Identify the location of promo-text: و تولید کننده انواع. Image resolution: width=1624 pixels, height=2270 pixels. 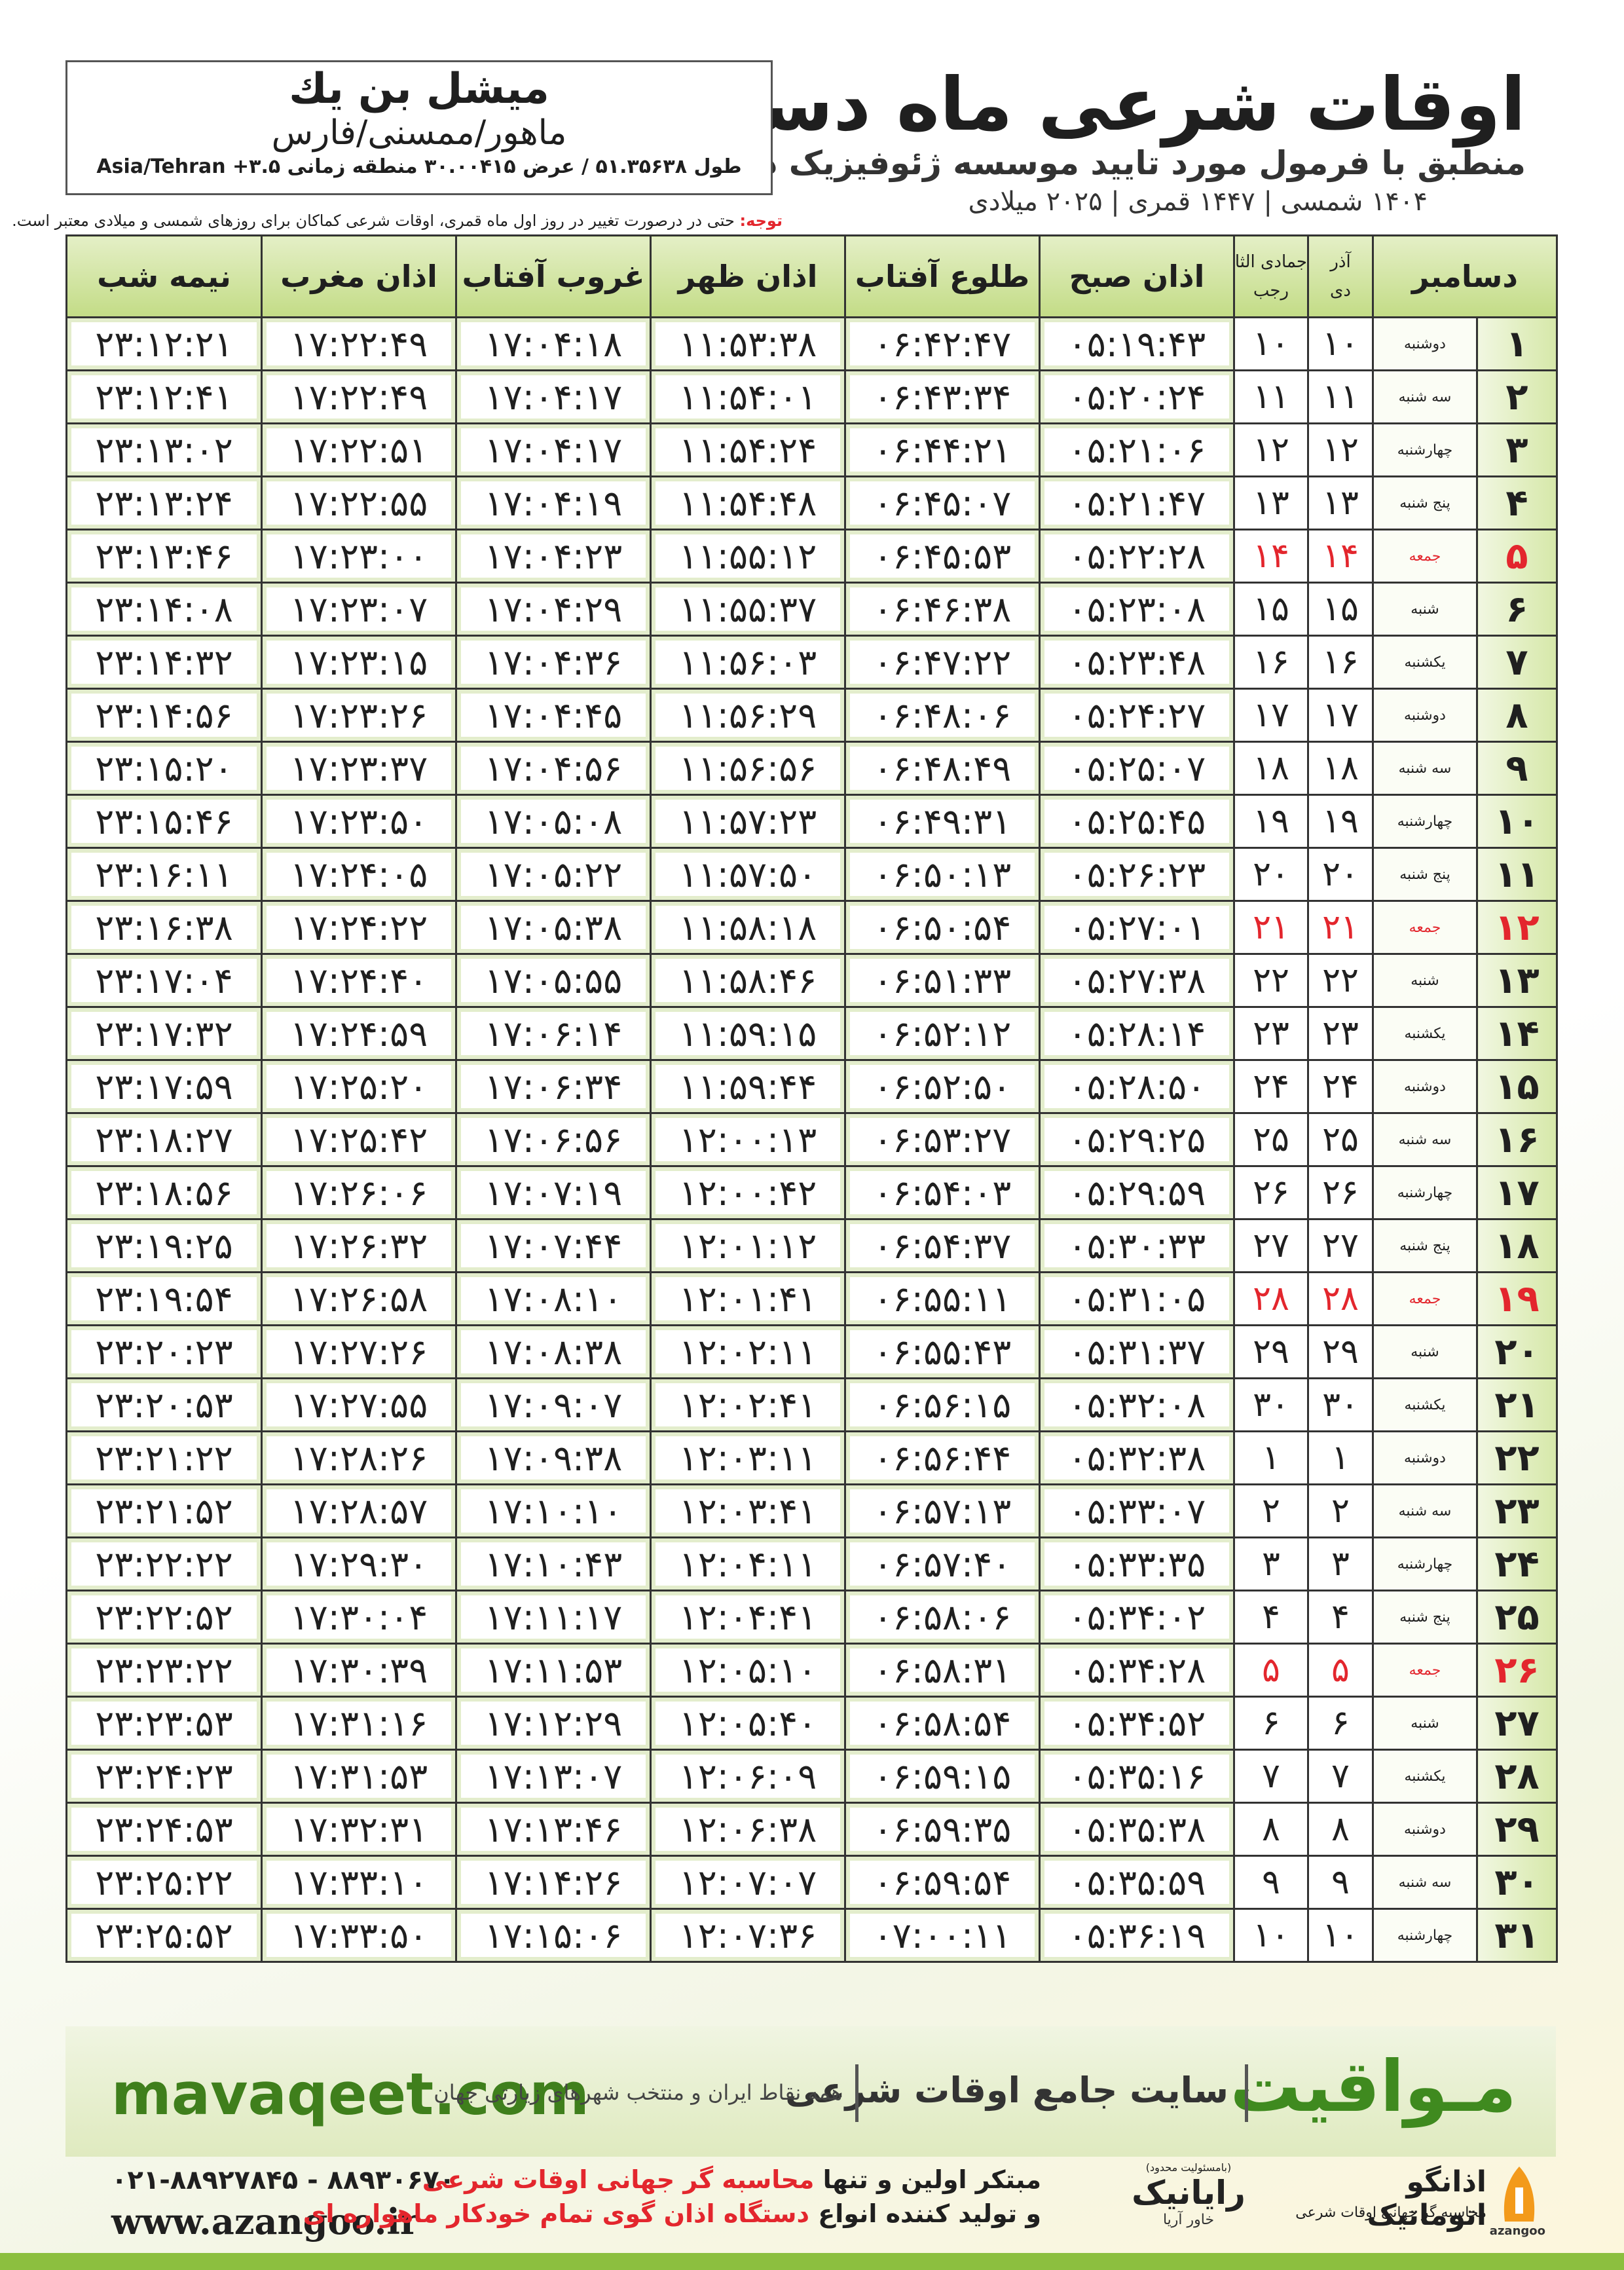
(929, 2213).